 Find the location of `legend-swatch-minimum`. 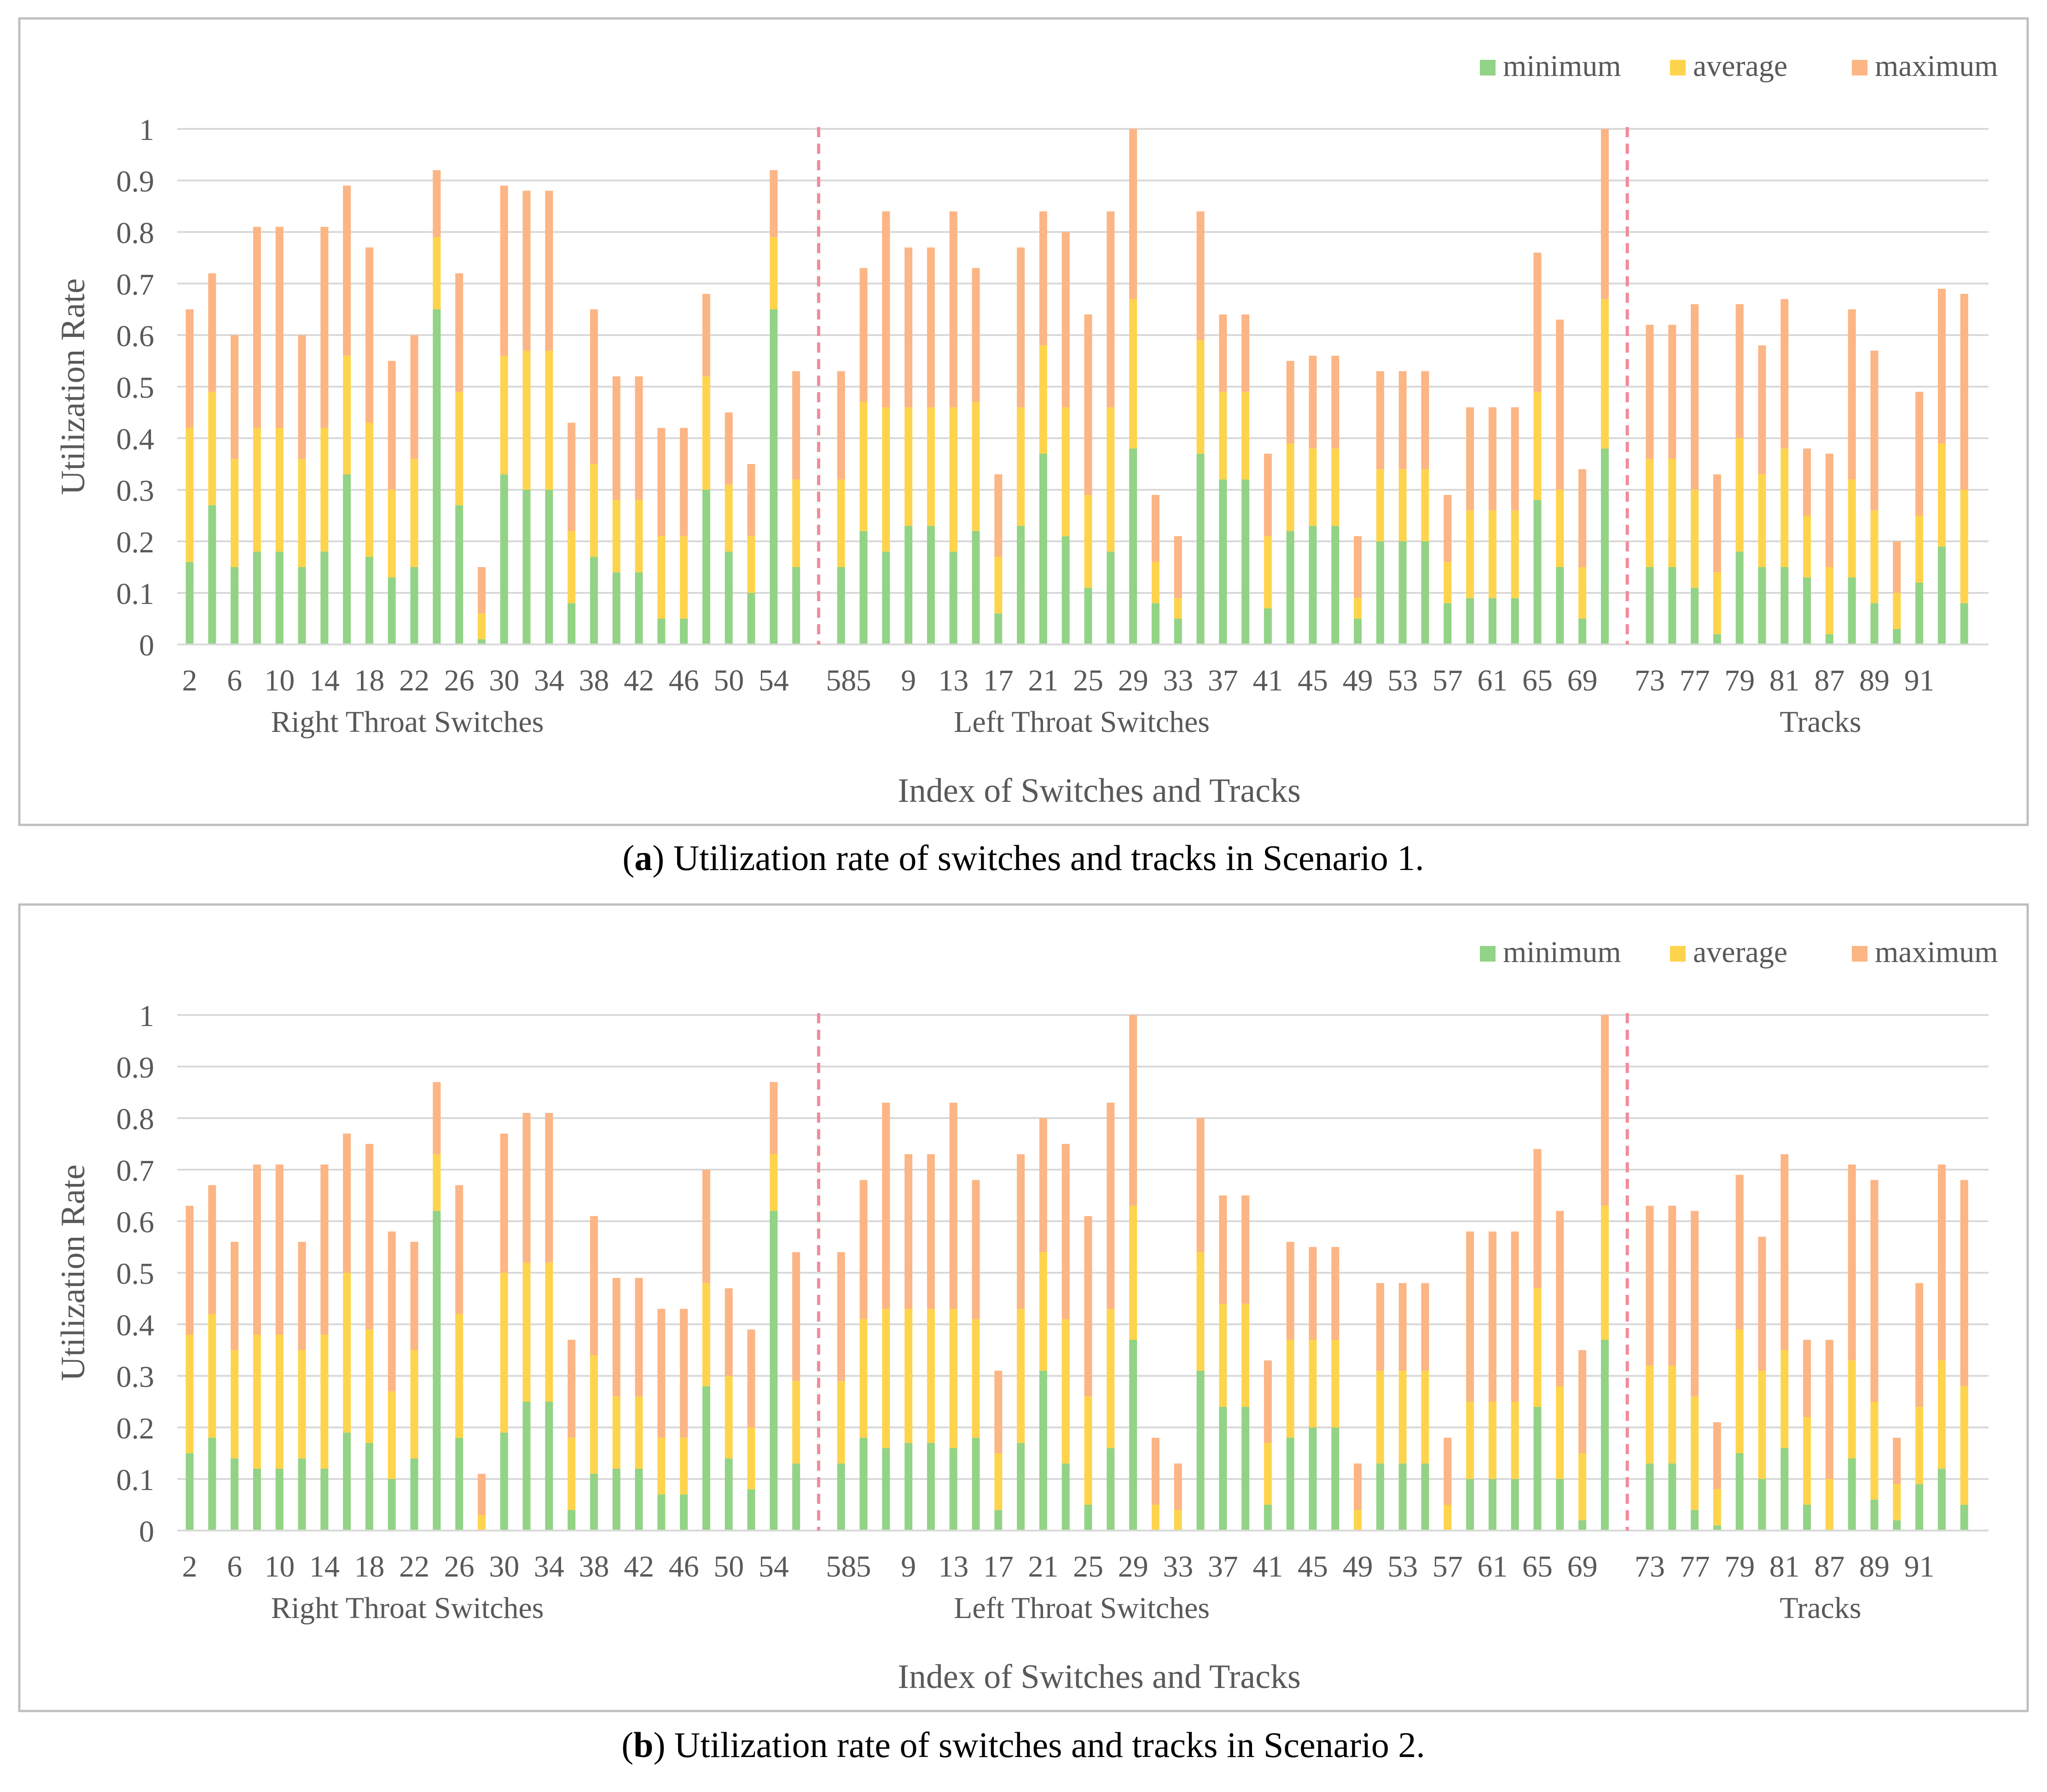

legend-swatch-minimum is located at coordinates (1488, 67).